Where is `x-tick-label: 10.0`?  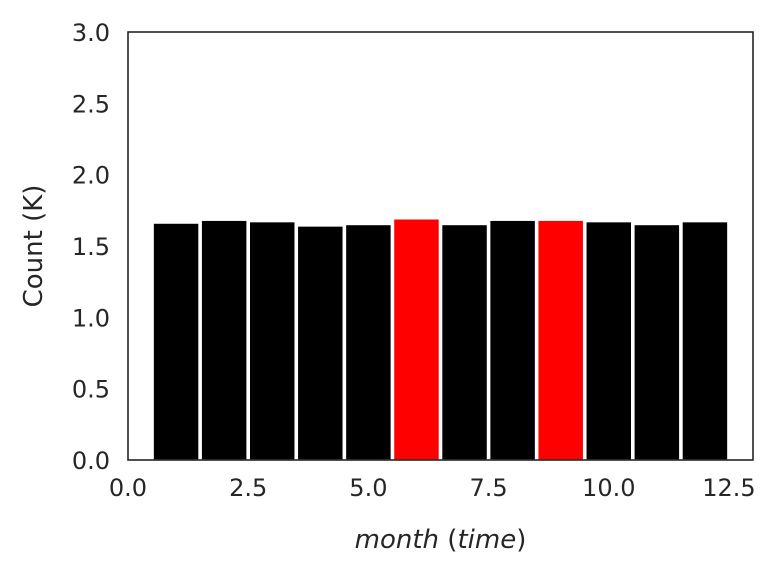
x-tick-label: 10.0 is located at coordinates (608, 488).